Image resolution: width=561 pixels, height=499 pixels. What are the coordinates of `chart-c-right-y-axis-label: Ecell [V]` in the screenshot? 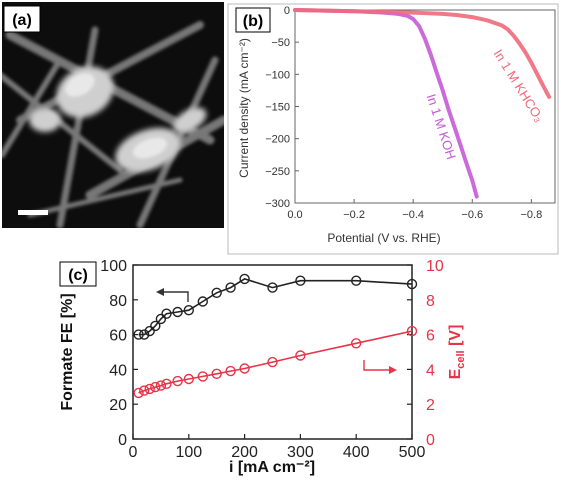 It's located at (457, 352).